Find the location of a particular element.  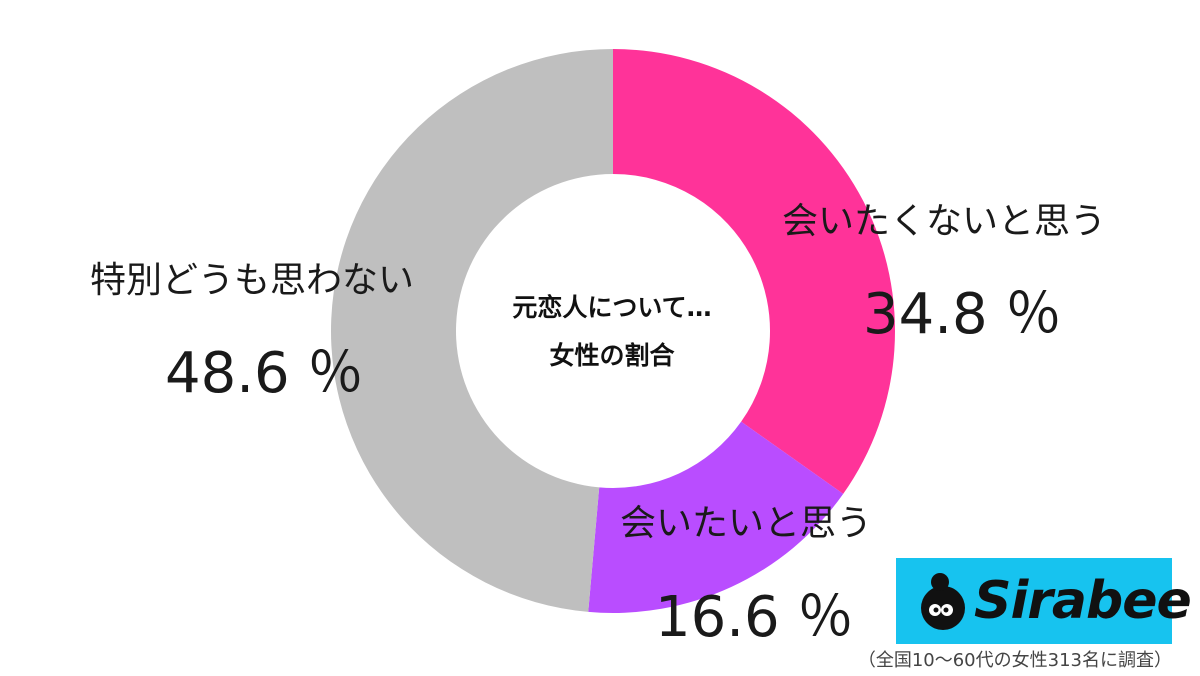

slice-value-want-to-meet: 16.6 ％ is located at coordinates (754, 617).